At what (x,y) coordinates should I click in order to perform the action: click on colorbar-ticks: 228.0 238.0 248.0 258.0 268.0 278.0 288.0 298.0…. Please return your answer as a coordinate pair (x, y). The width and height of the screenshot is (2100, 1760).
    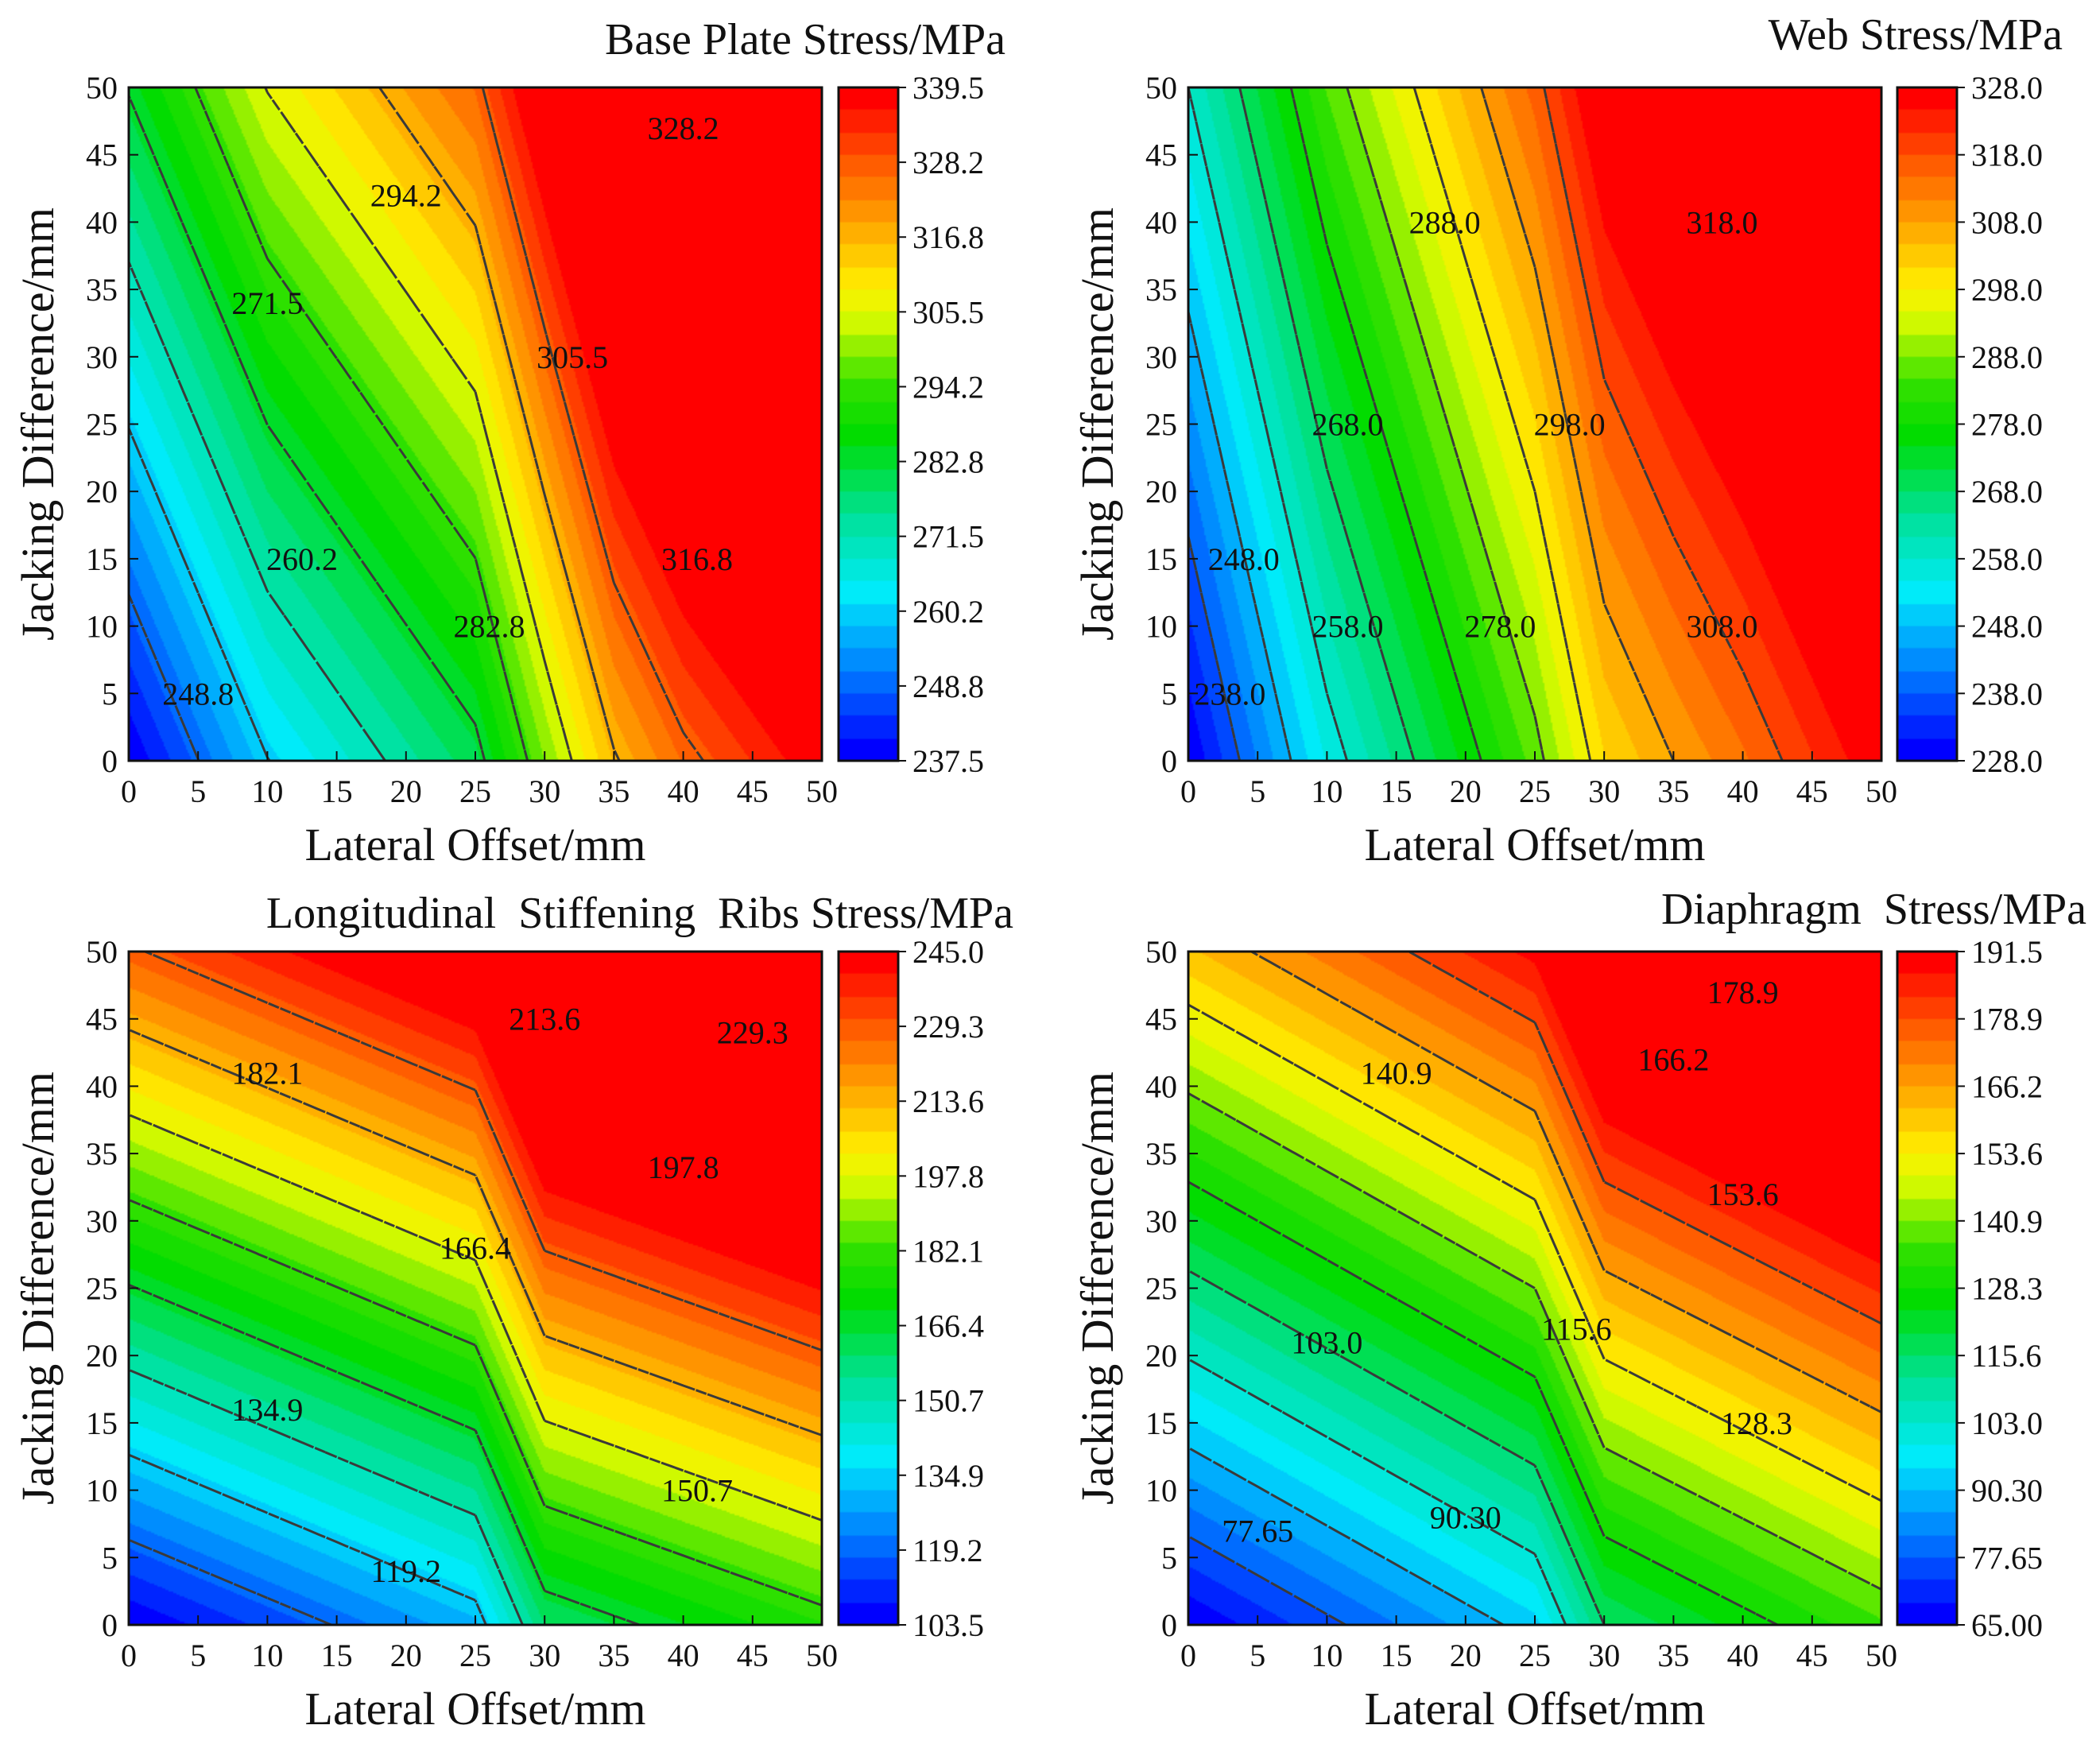
    Looking at the image, I should click on (2000, 425).